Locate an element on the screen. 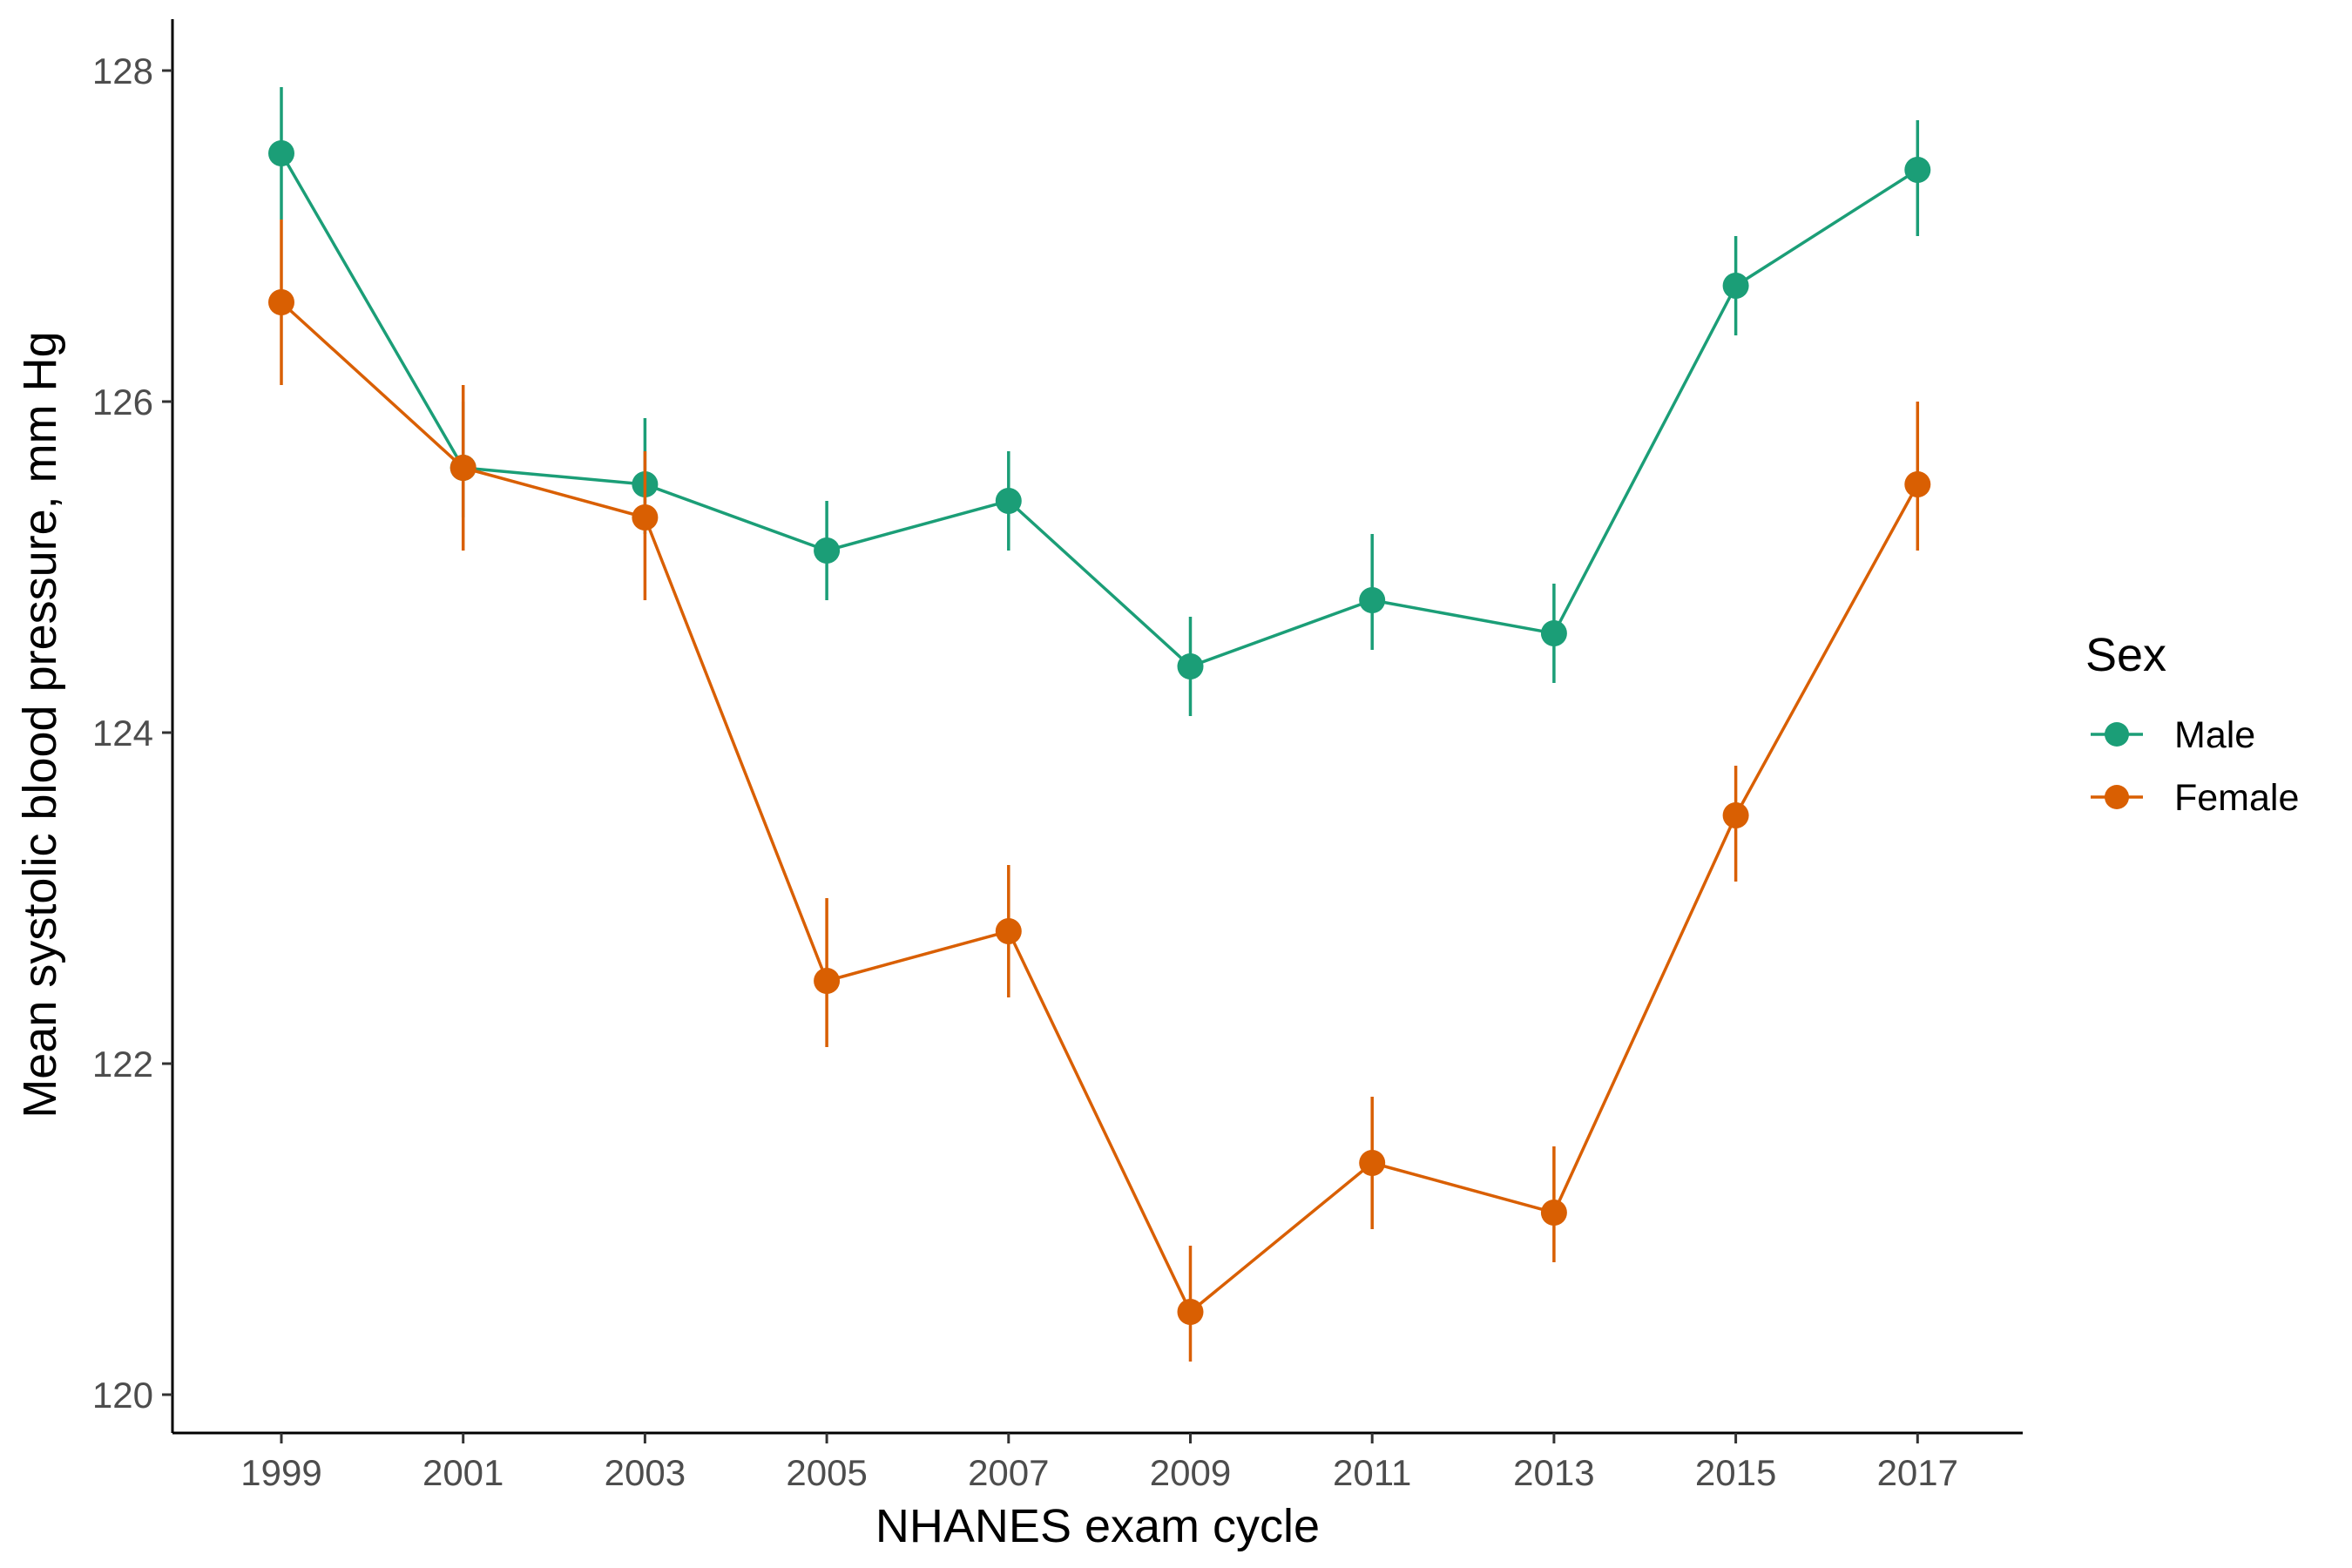  legend: Sex Male Female is located at coordinates (2192, 724).